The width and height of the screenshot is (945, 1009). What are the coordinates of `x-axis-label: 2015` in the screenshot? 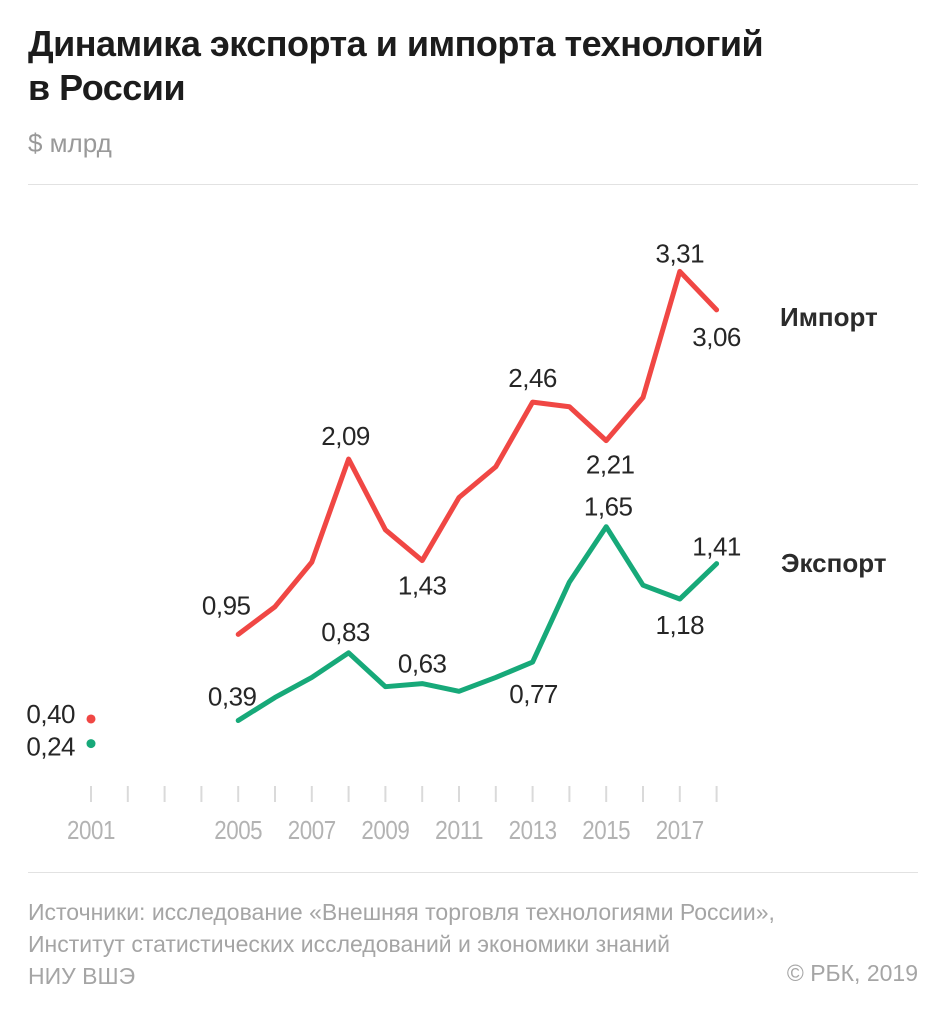 It's located at (606, 830).